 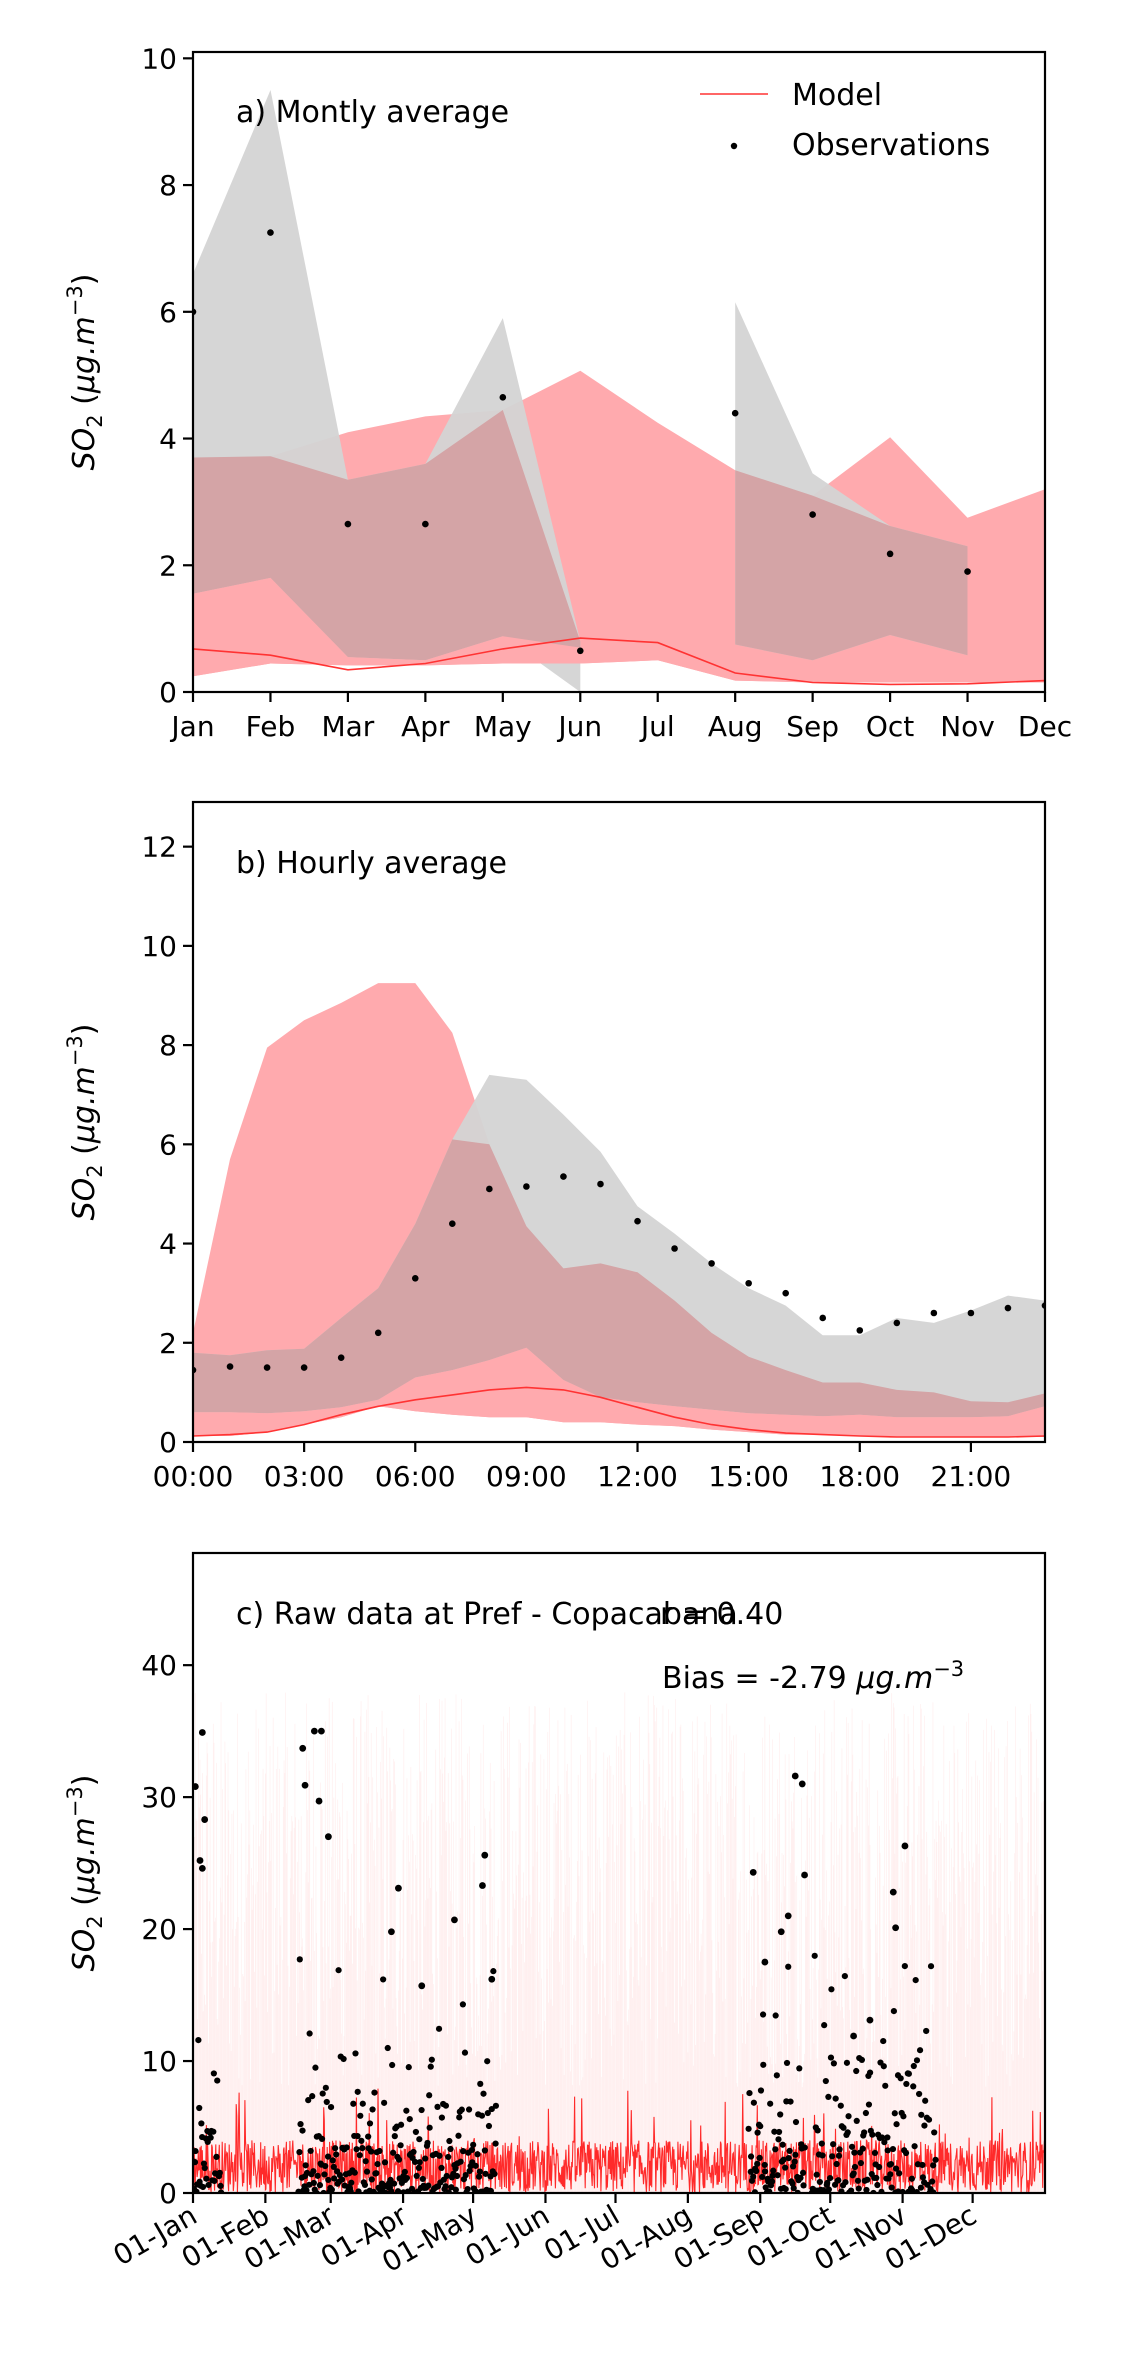 What do you see at coordinates (759, 1678) in the screenshot?
I see `bias-annotation-value: Bias = -2.79` at bounding box center [759, 1678].